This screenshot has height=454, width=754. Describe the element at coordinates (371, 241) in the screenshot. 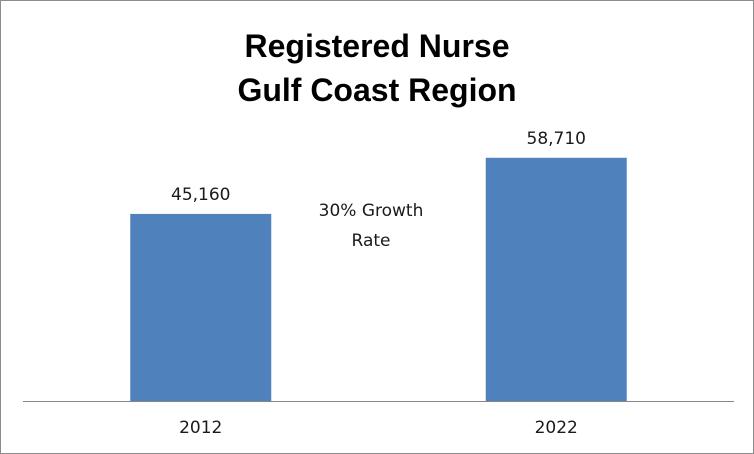

I see `annotation-line-2: Rate` at that location.